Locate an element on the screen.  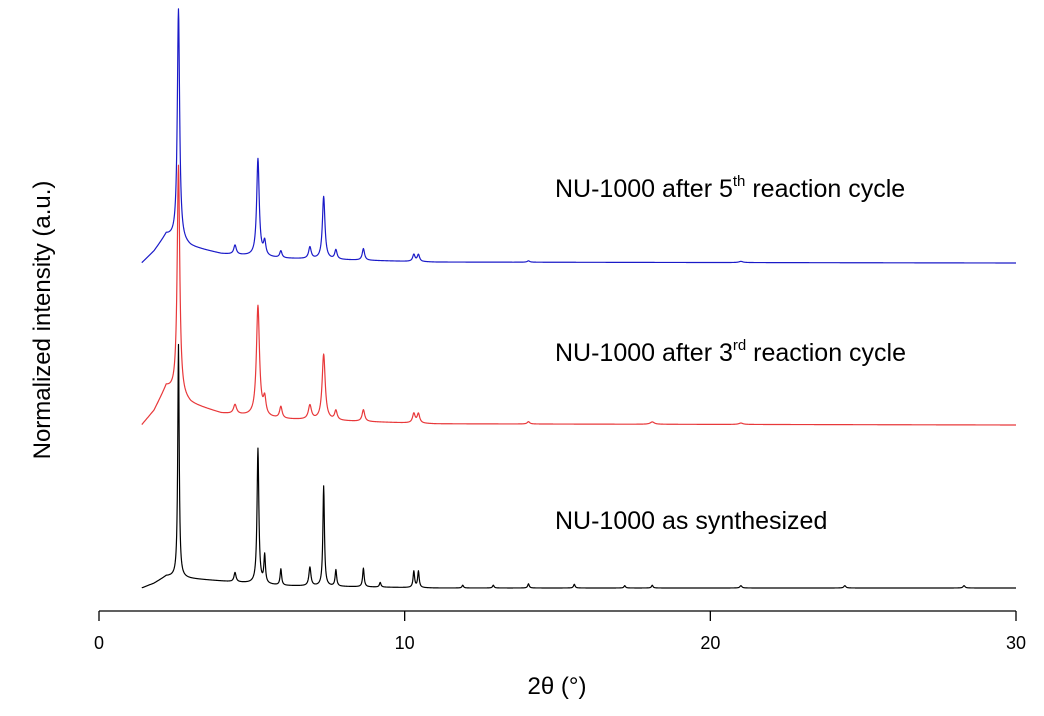
y-axis-label: Normalized intensity (a.u.) is located at coordinates (42, 320).